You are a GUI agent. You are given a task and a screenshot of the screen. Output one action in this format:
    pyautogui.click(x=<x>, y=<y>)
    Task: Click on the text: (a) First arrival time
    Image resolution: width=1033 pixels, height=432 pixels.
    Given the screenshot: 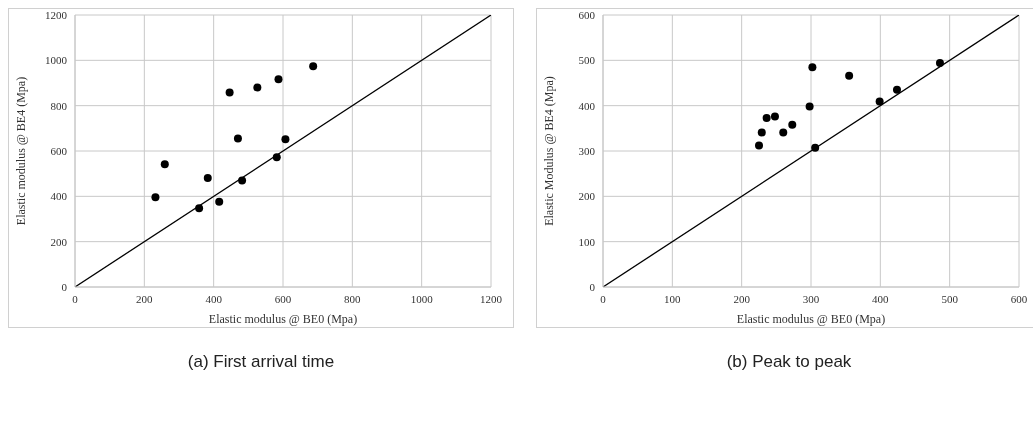 What is the action you would take?
    pyautogui.click(x=261, y=362)
    